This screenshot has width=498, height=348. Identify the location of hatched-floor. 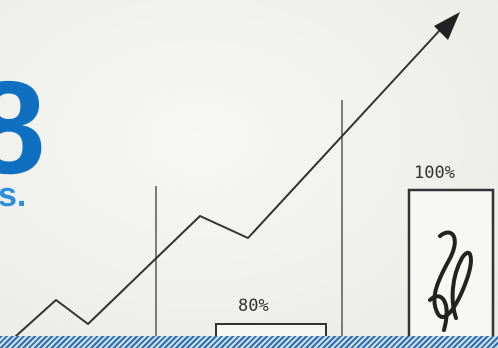
(249, 342).